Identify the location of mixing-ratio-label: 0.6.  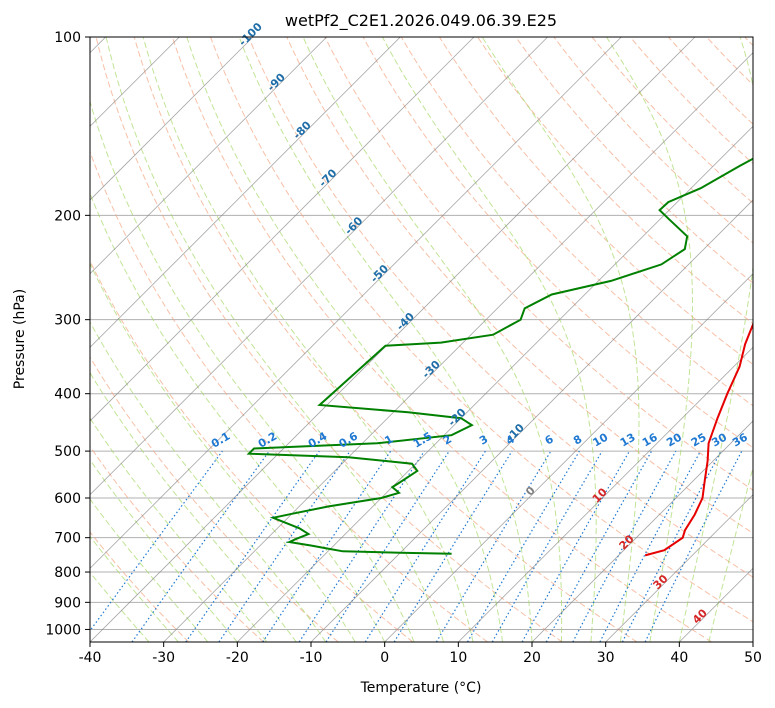
(349, 439).